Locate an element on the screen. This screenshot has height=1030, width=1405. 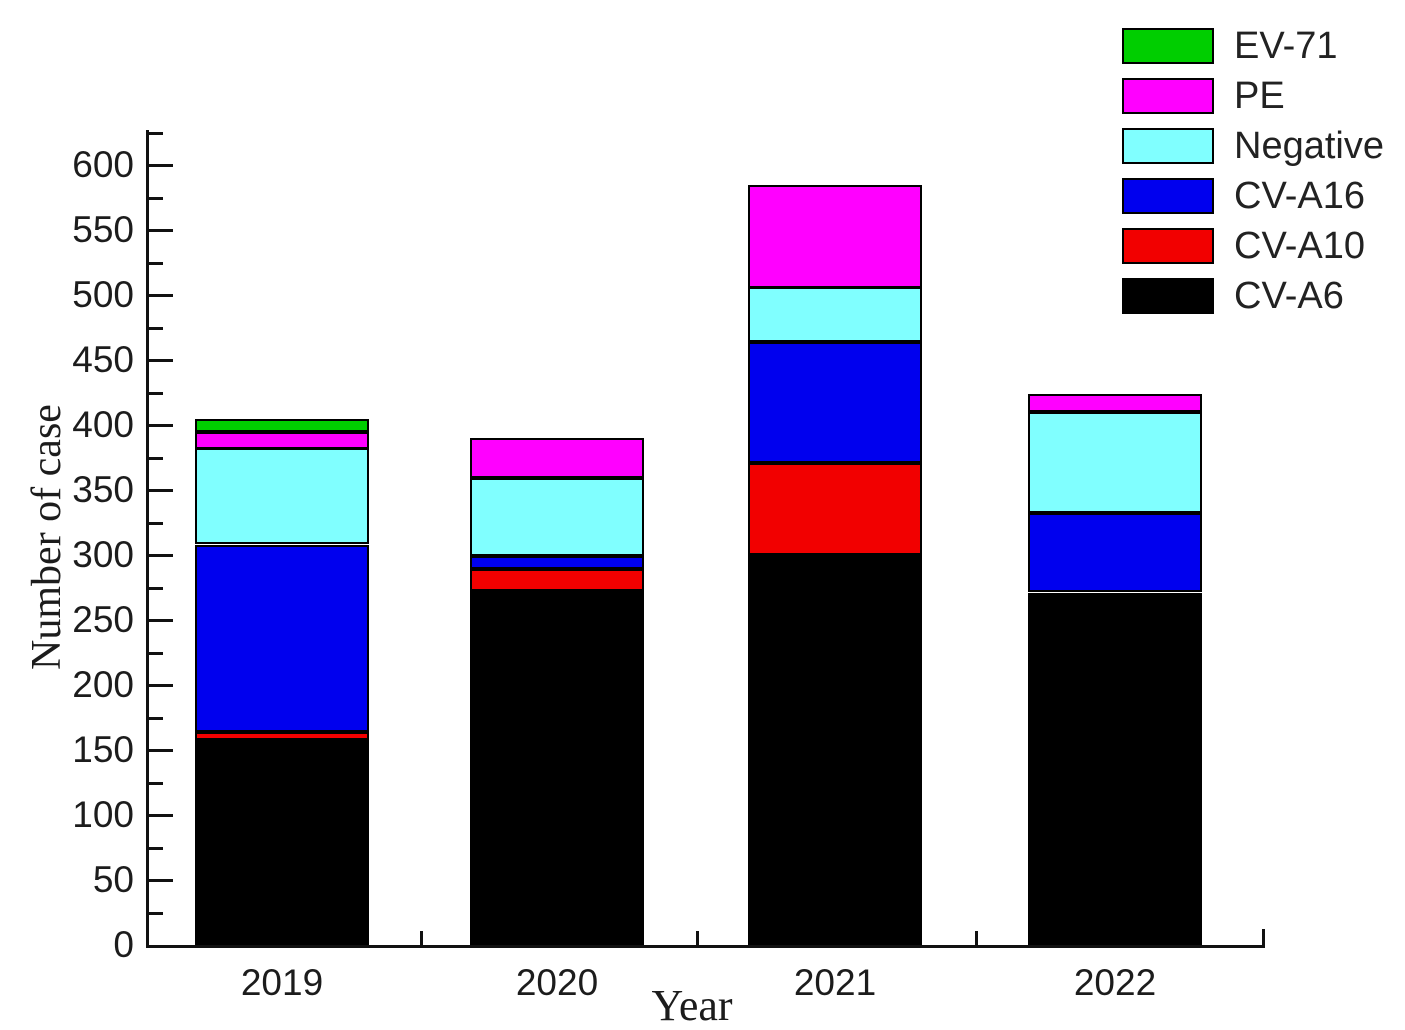
bar-segment-CV-A16-2020 is located at coordinates (557, 562).